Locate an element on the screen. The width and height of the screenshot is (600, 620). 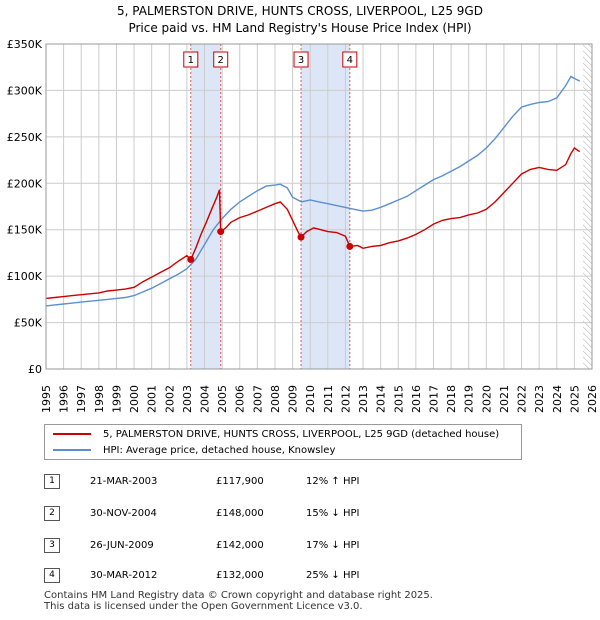
x-tick-label: 2013 is located at coordinates (363, 399).